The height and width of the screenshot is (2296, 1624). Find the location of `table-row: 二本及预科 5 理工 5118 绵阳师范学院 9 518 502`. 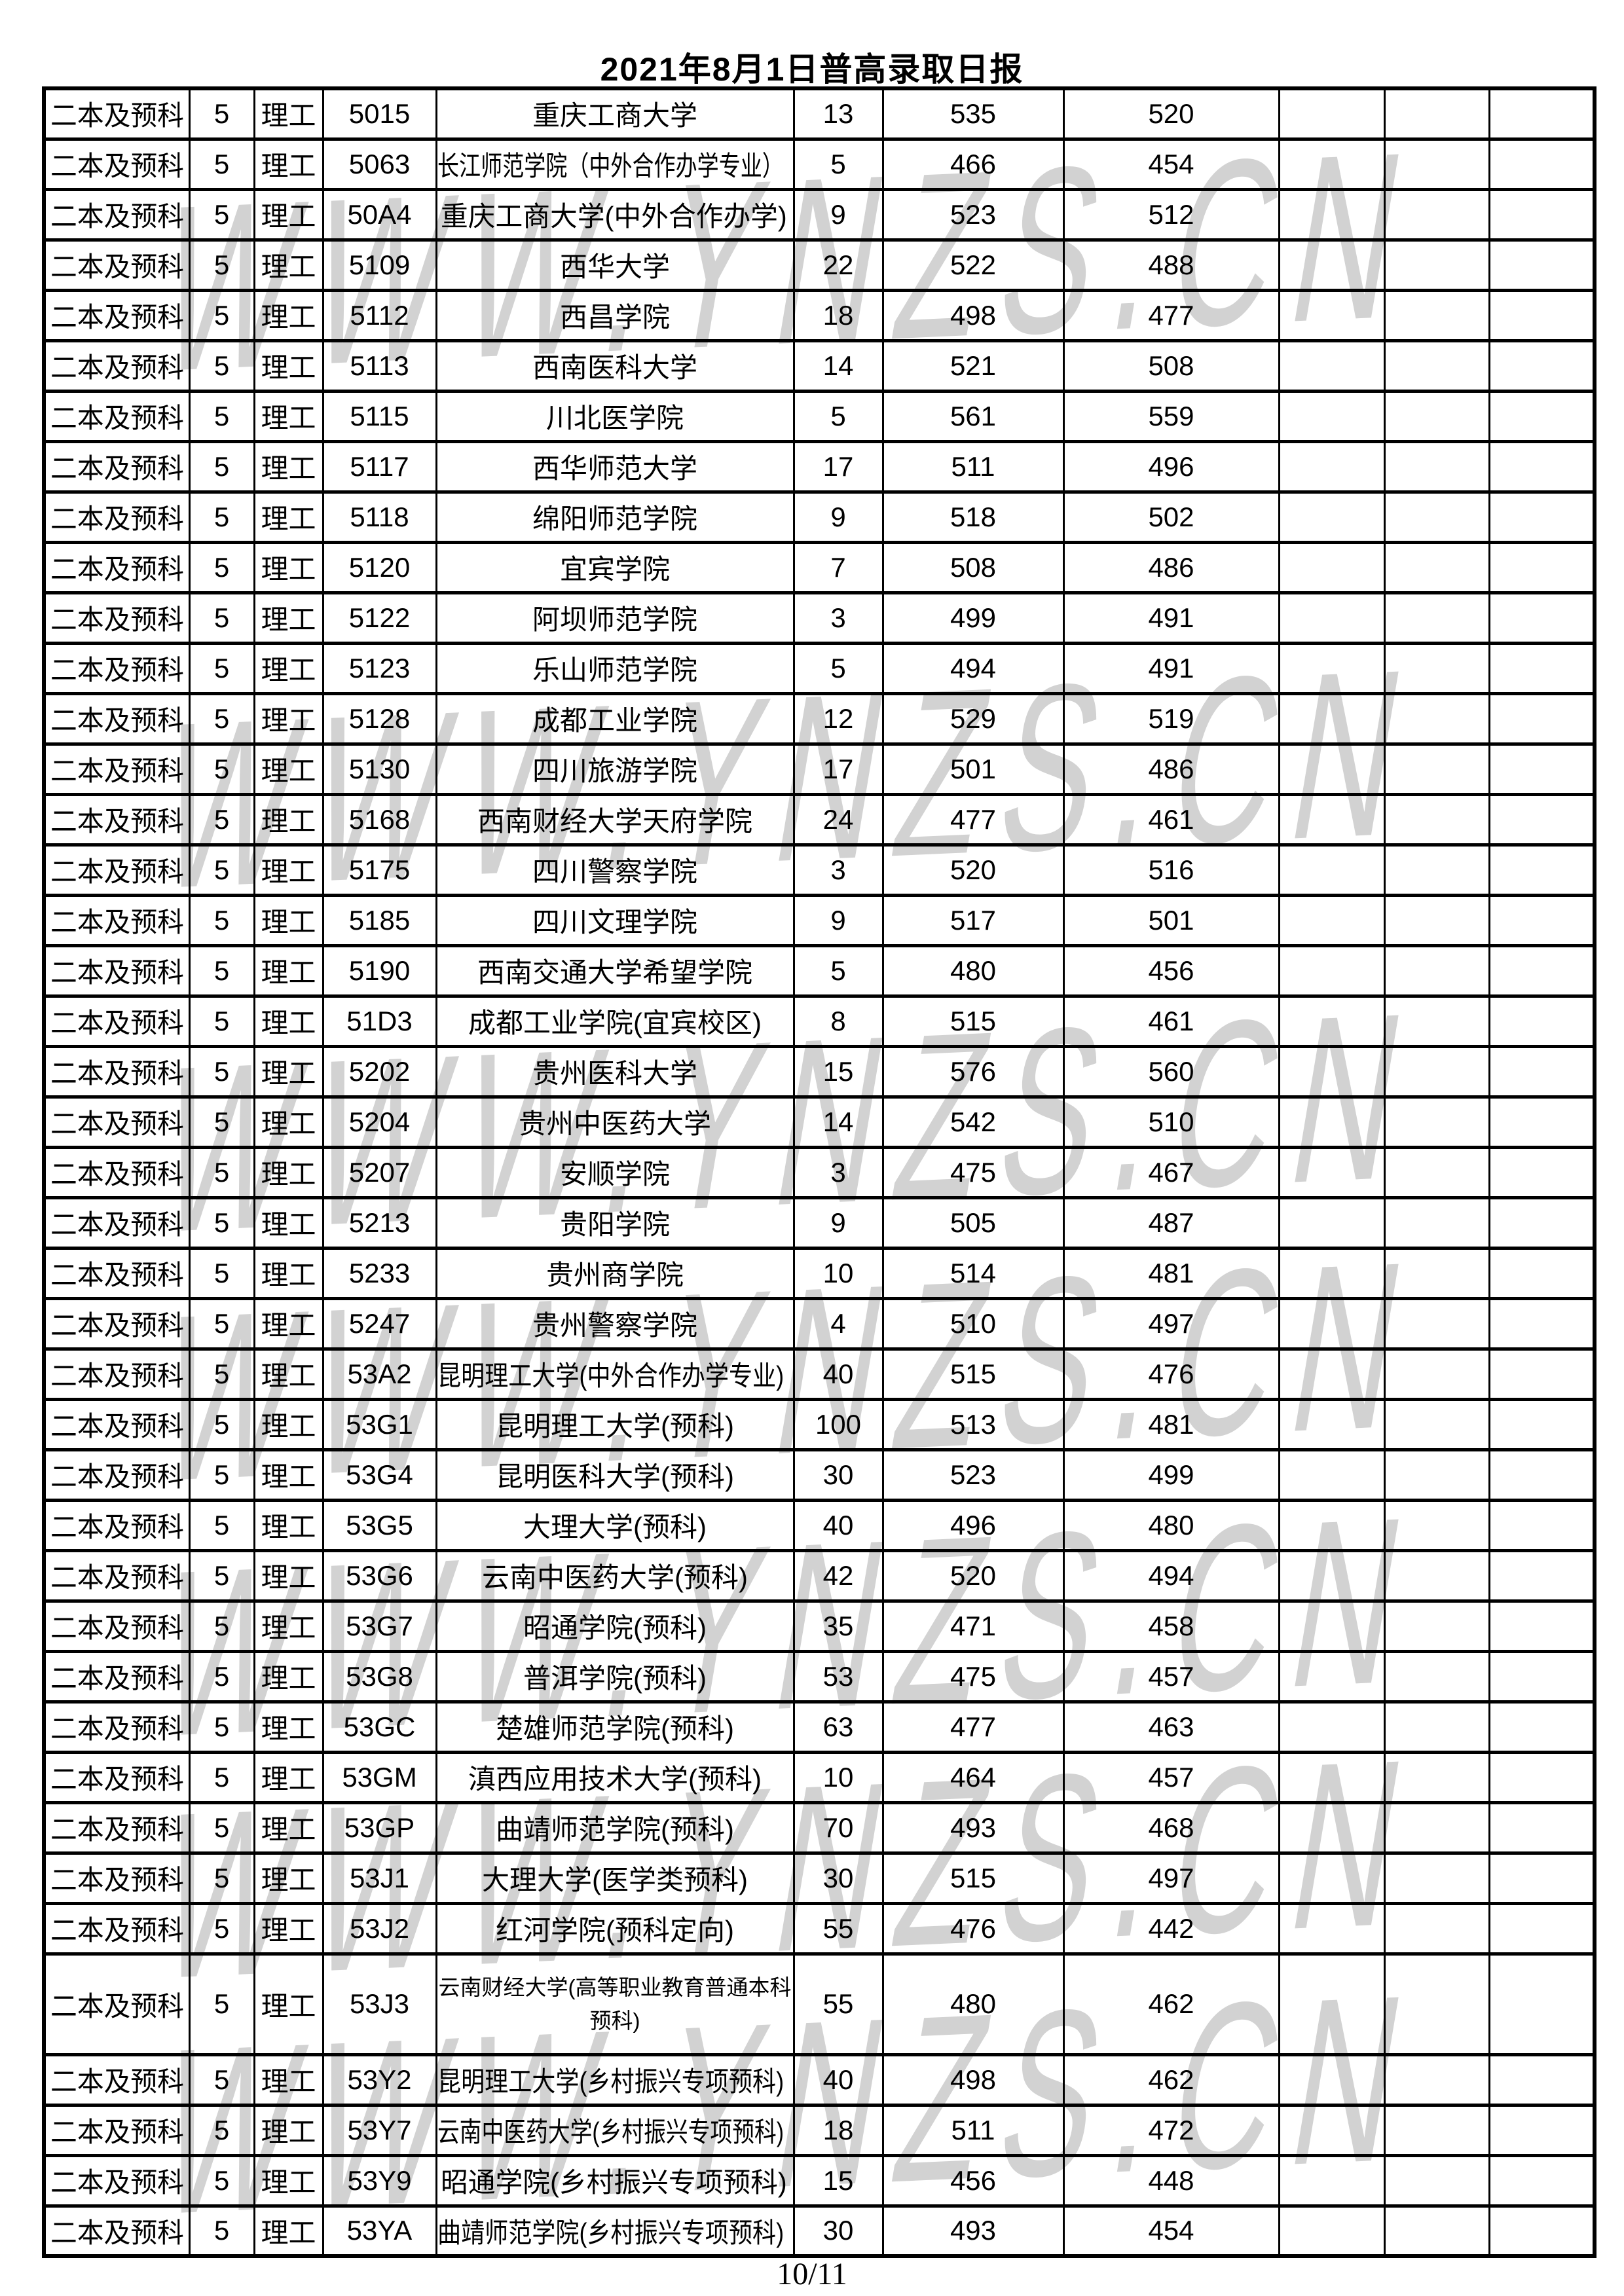

table-row: 二本及预科 5 理工 5118 绵阳师范学院 9 518 502 is located at coordinates (819, 517).